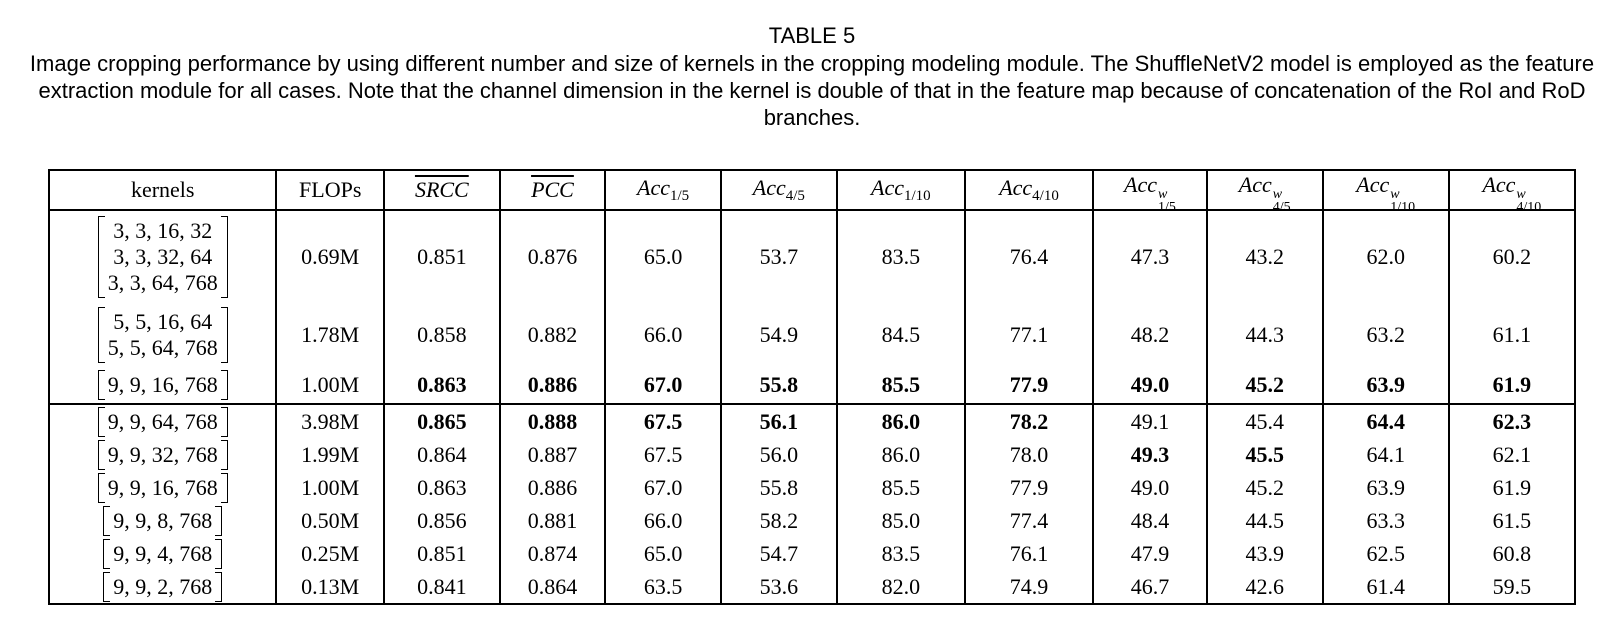 The image size is (1624, 629). What do you see at coordinates (330, 553) in the screenshot?
I see `cell-flops: 0.25M` at bounding box center [330, 553].